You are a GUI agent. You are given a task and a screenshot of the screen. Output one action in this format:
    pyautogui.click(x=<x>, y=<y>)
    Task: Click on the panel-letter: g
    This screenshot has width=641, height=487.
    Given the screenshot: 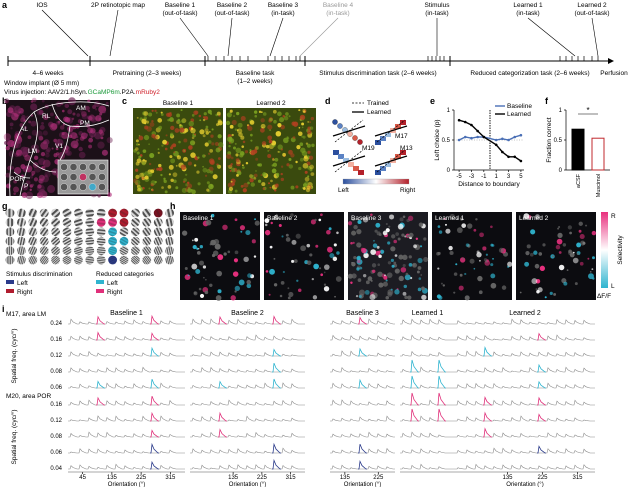 What is the action you would take?
    pyautogui.click(x=5, y=206)
    